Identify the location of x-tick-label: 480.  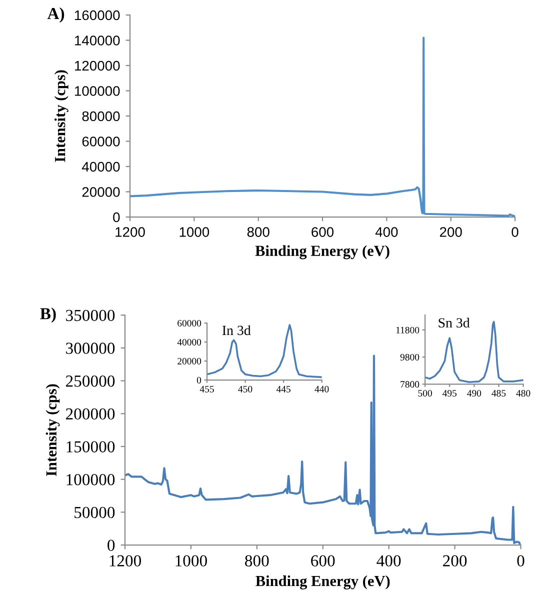
(523, 393).